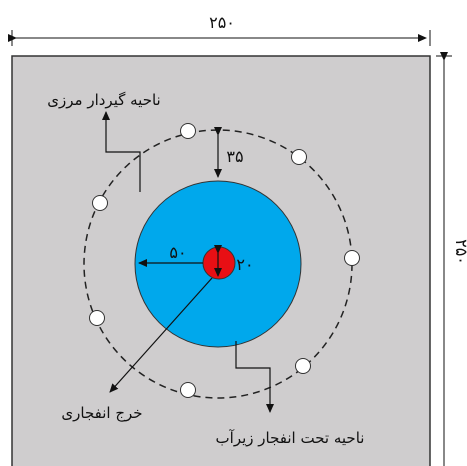 Image resolution: width=467 pixels, height=466 pixels. Describe the element at coordinates (290, 438) in the screenshot. I see `underwater-zone-label: ناحیه تحت انفجار زیرآب` at that location.